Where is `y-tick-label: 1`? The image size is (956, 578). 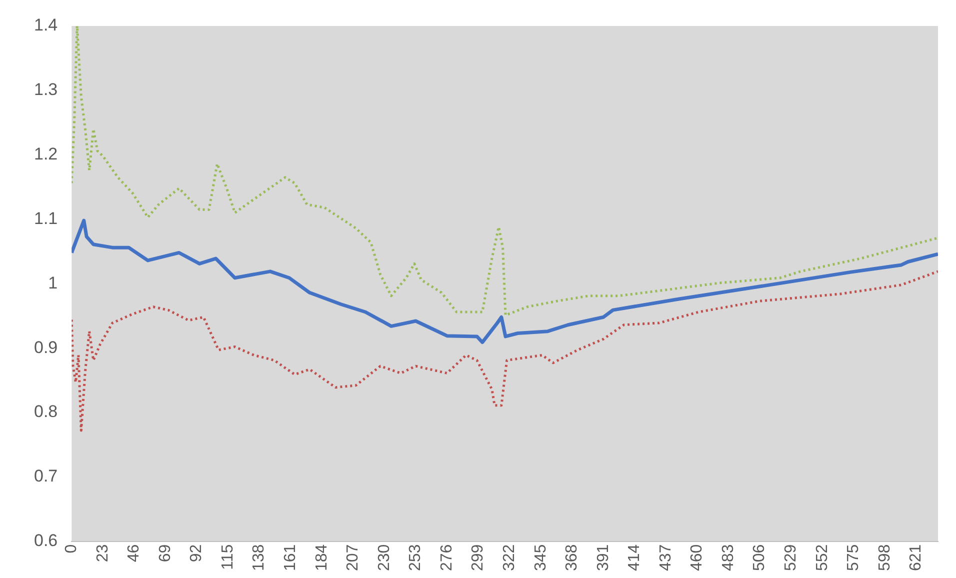 y-tick-label: 1 is located at coordinates (53, 282).